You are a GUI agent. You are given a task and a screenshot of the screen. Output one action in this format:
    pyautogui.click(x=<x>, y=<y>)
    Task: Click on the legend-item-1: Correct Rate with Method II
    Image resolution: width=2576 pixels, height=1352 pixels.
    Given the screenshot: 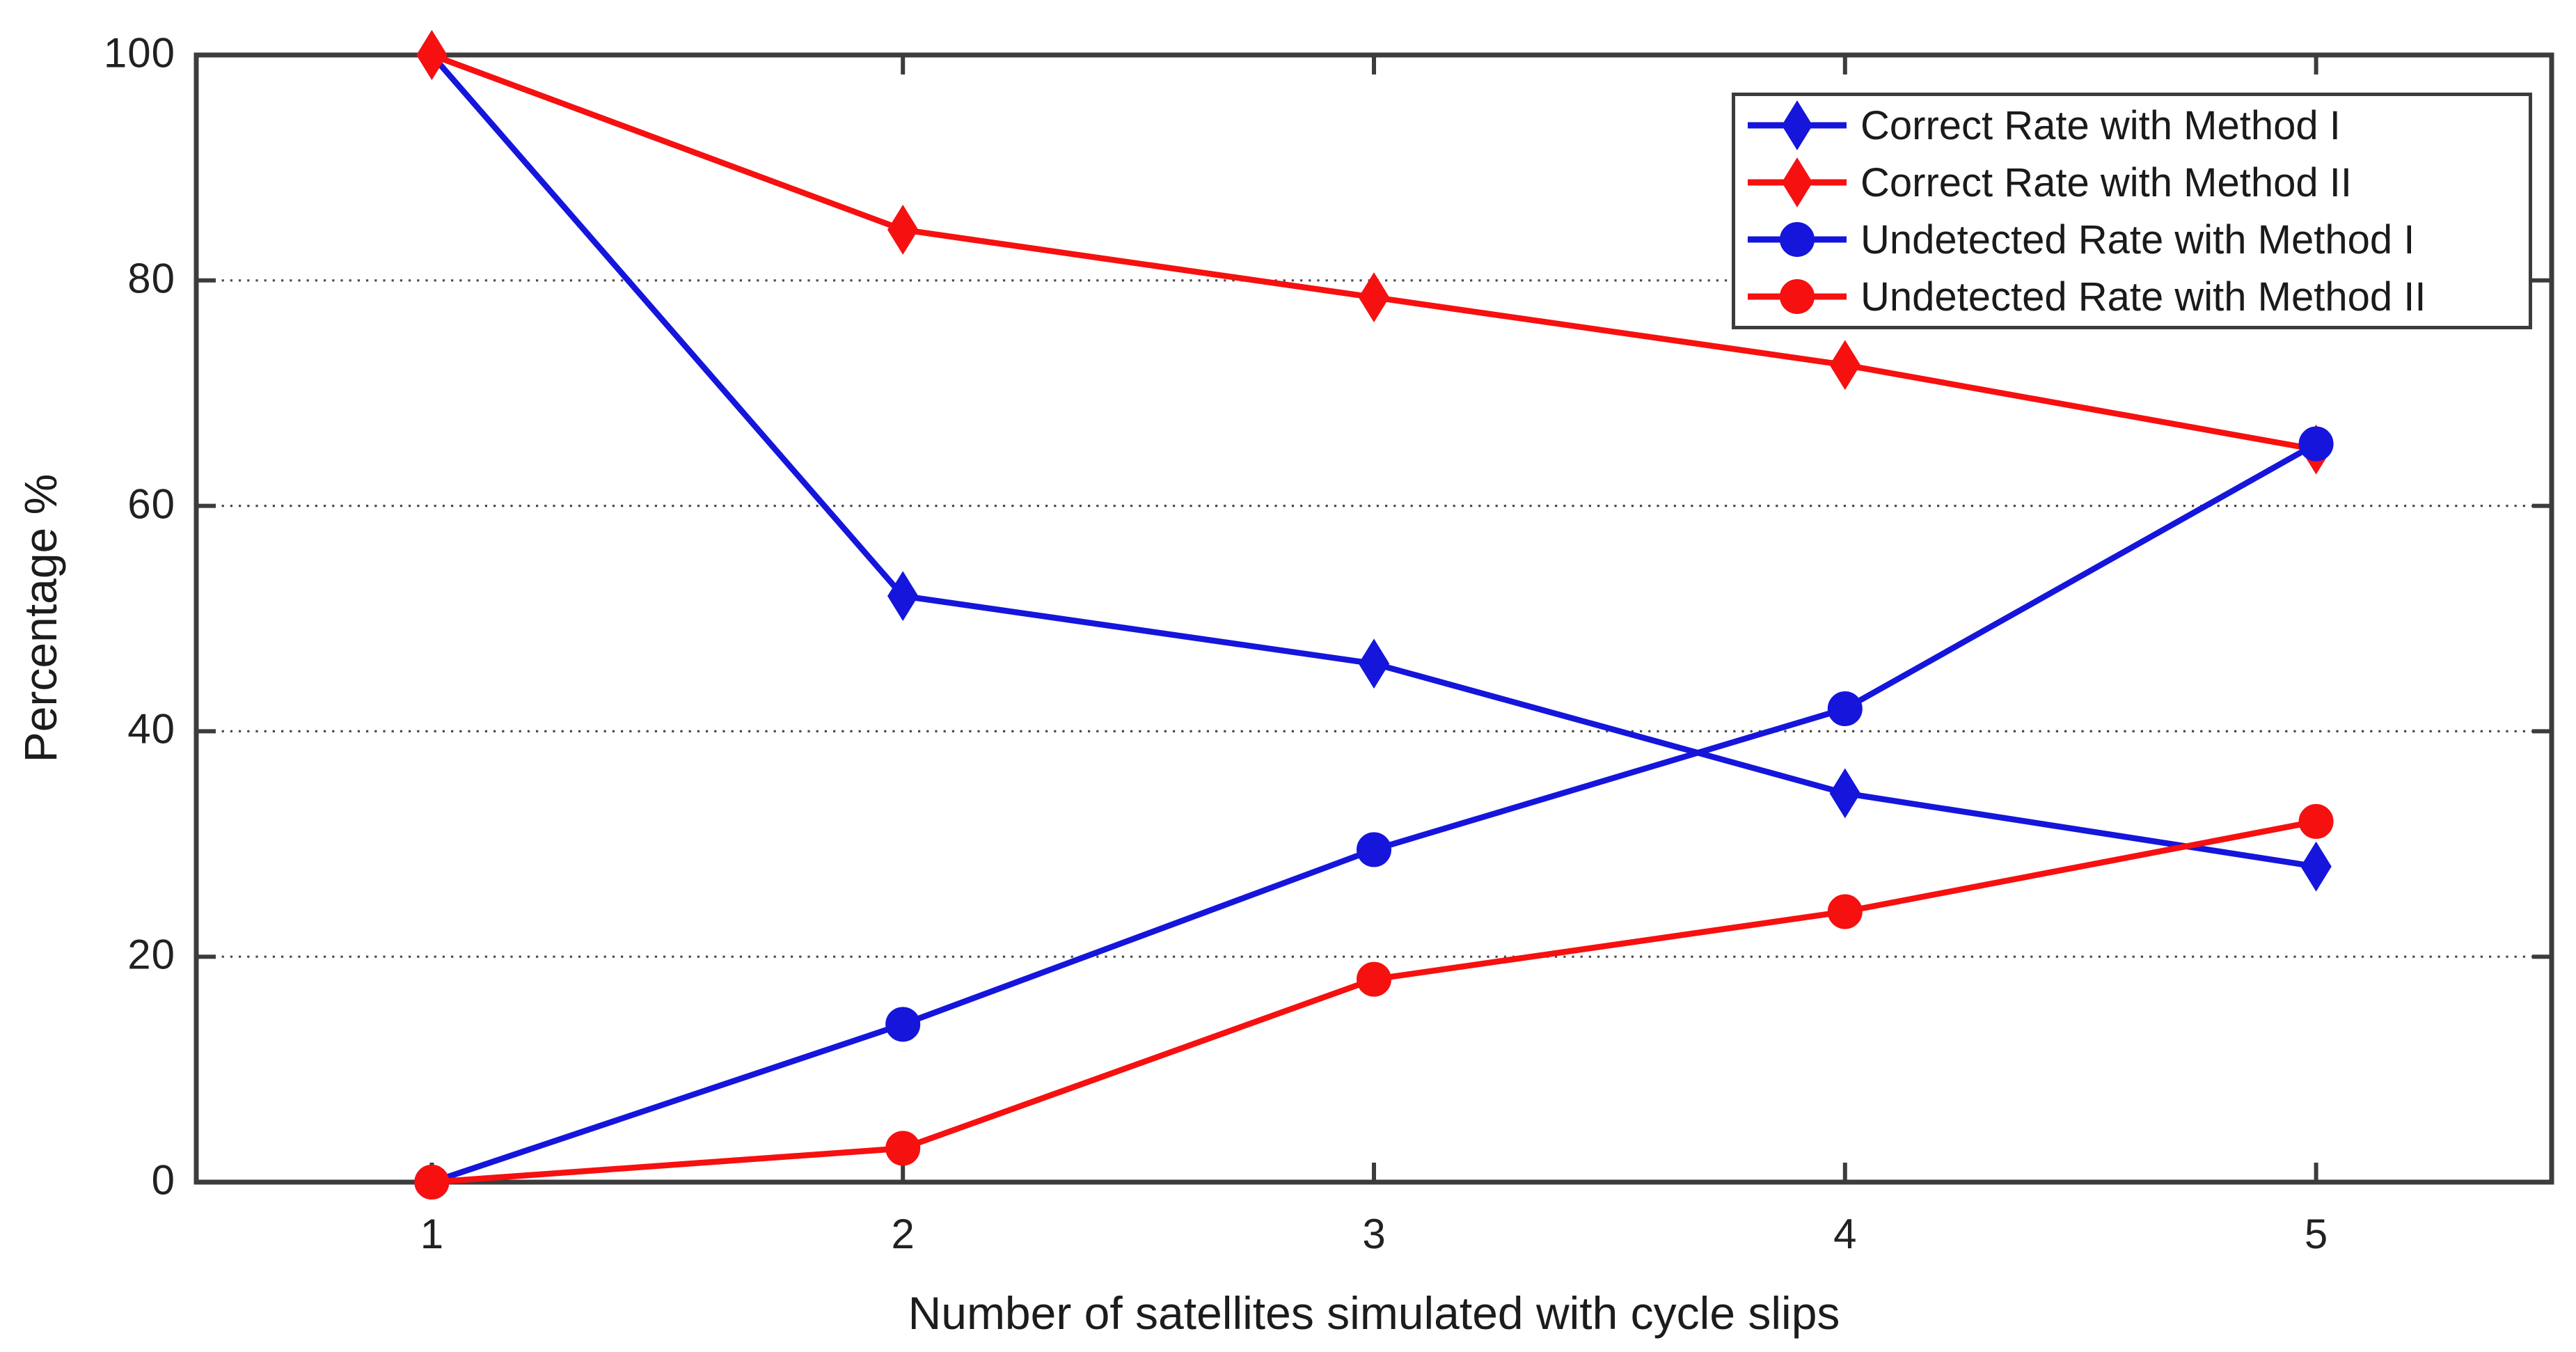 What is the action you would take?
    pyautogui.click(x=2137, y=182)
    